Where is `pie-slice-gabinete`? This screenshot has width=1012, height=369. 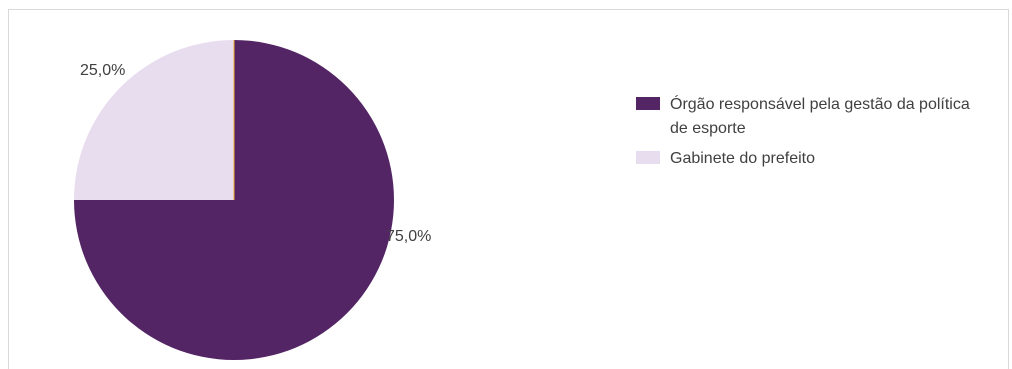 pie-slice-gabinete is located at coordinates (154, 120).